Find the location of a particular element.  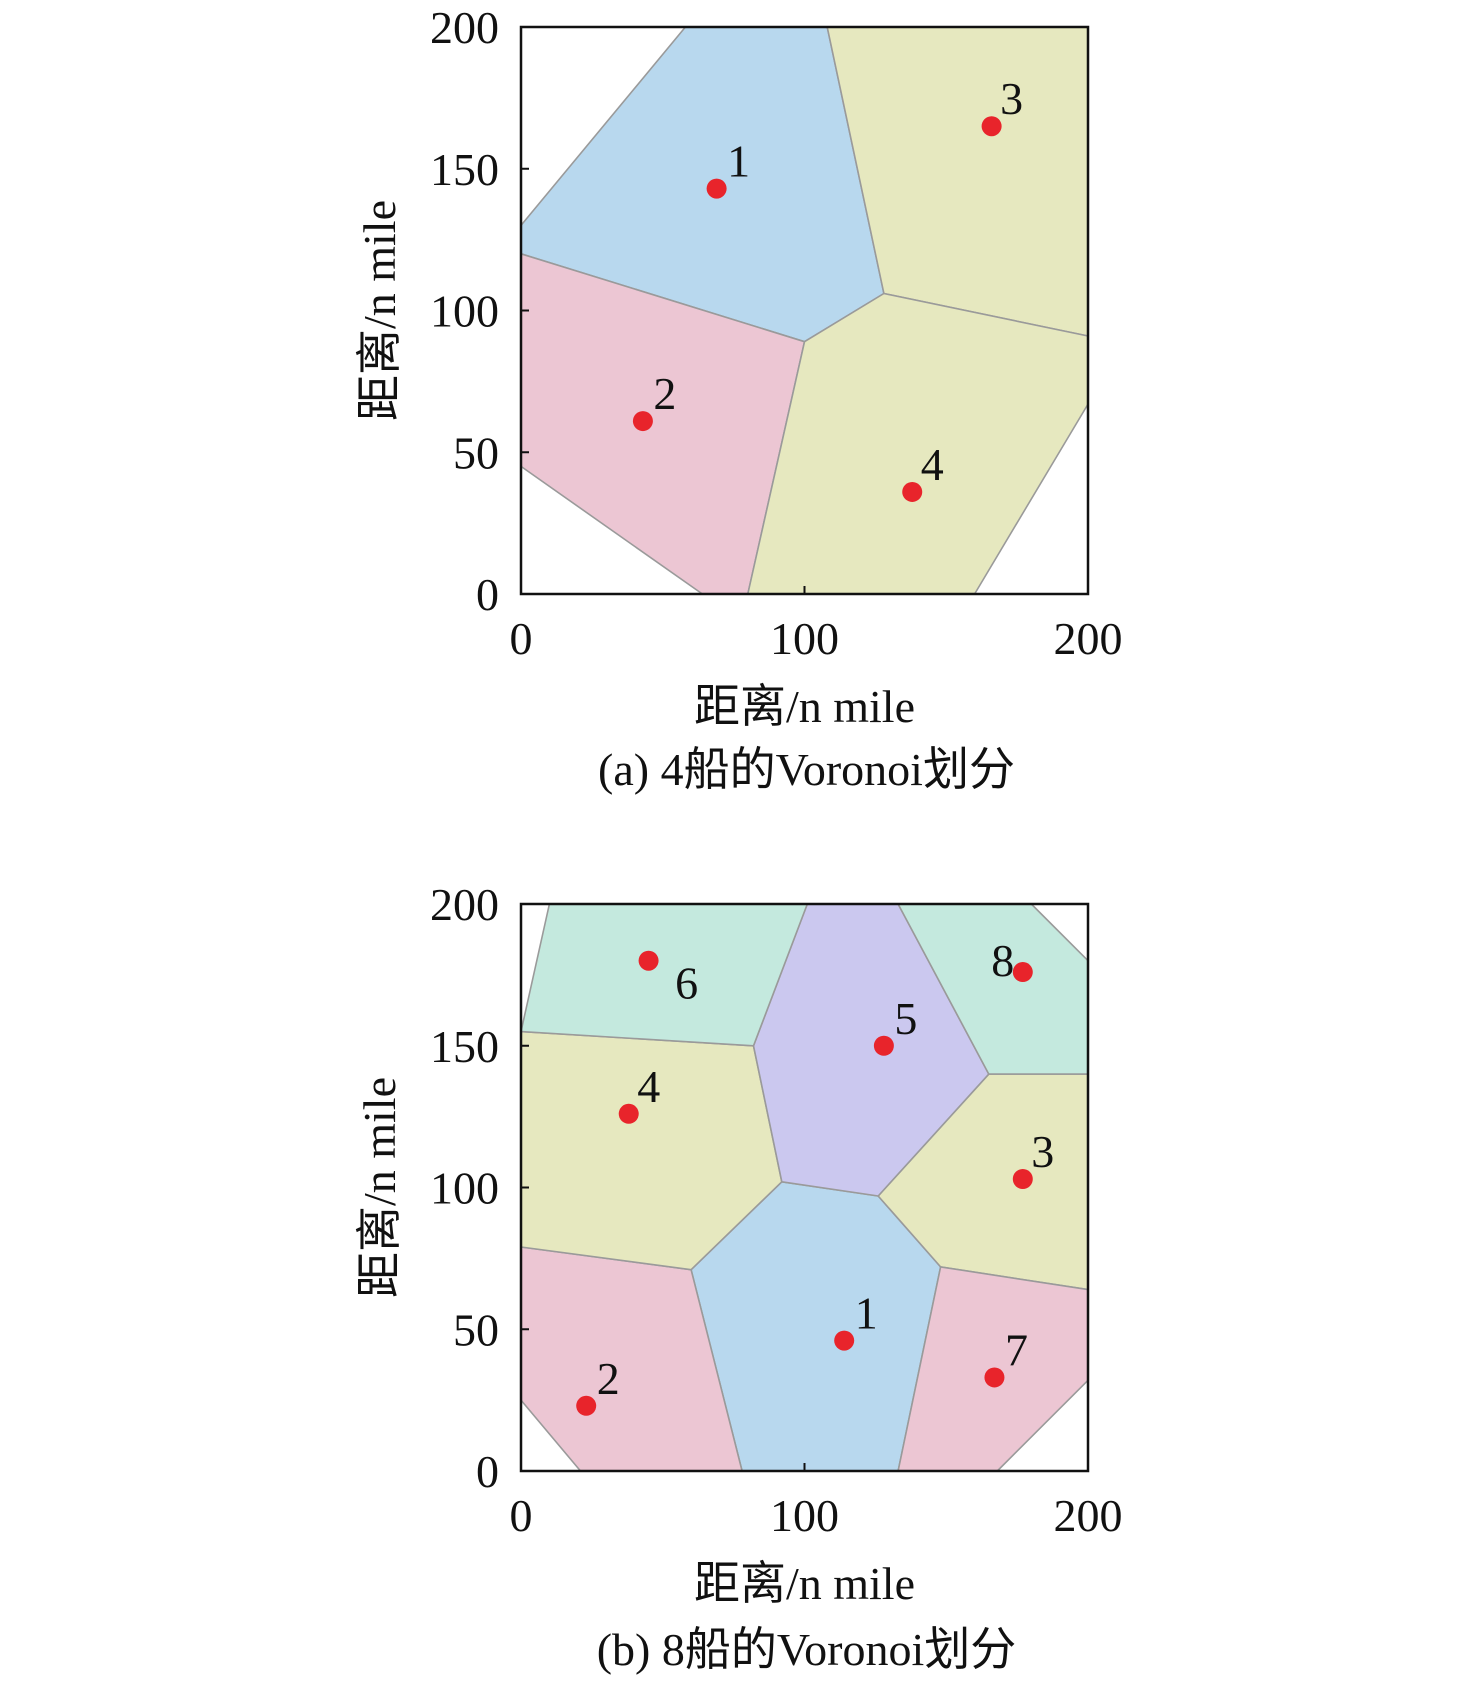

ship-label-8: 8 is located at coordinates (1002, 960).